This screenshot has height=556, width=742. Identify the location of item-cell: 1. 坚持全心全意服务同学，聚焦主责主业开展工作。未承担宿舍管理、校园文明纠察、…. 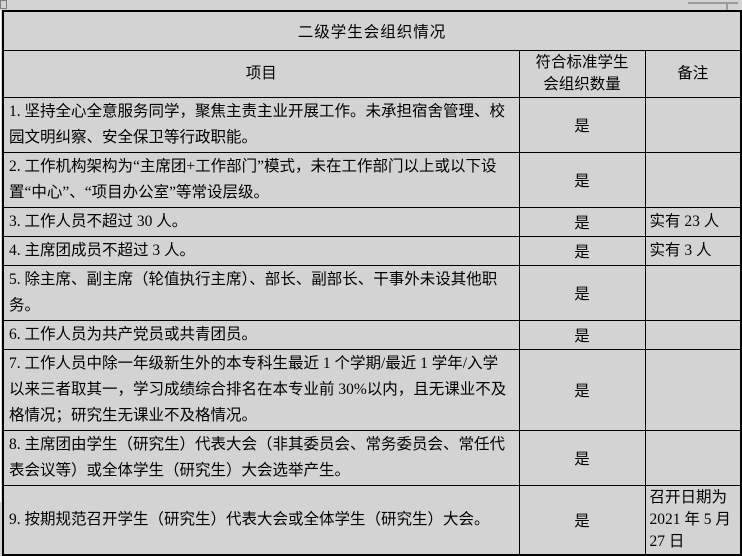
(261, 125).